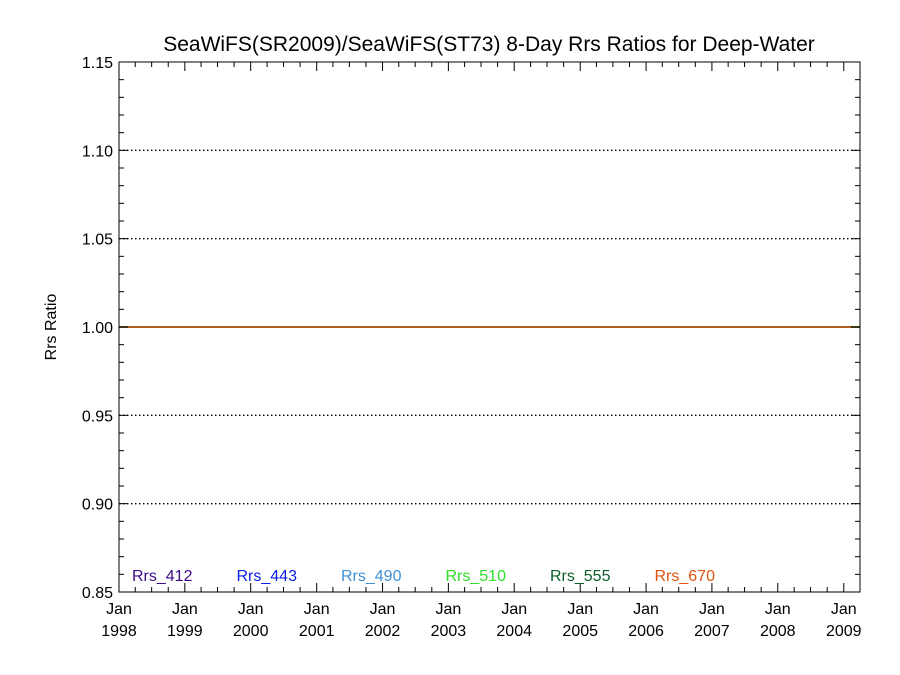 The width and height of the screenshot is (900, 675). What do you see at coordinates (97, 151) in the screenshot?
I see `y-tick-label: 1.10` at bounding box center [97, 151].